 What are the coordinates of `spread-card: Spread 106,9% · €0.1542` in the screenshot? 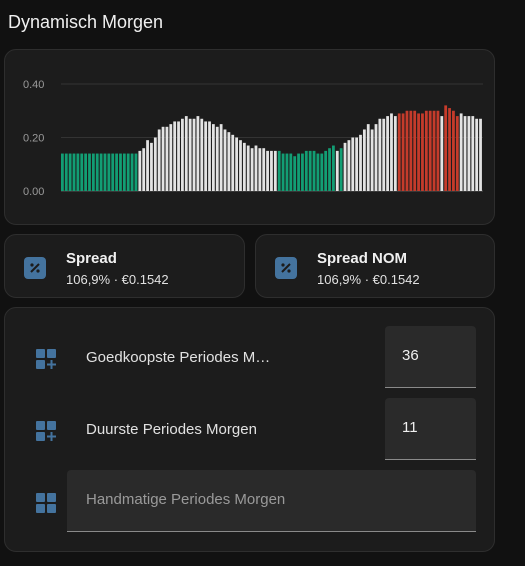 It's located at (124, 266).